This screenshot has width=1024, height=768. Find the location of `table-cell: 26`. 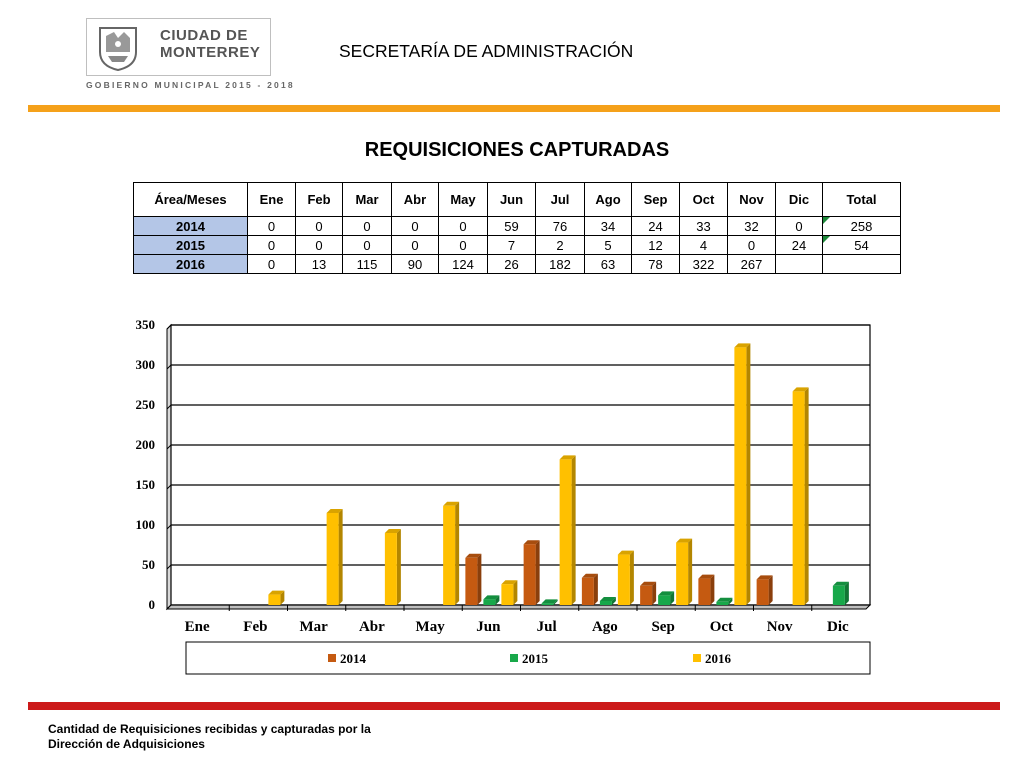

table-cell: 26 is located at coordinates (511, 264).